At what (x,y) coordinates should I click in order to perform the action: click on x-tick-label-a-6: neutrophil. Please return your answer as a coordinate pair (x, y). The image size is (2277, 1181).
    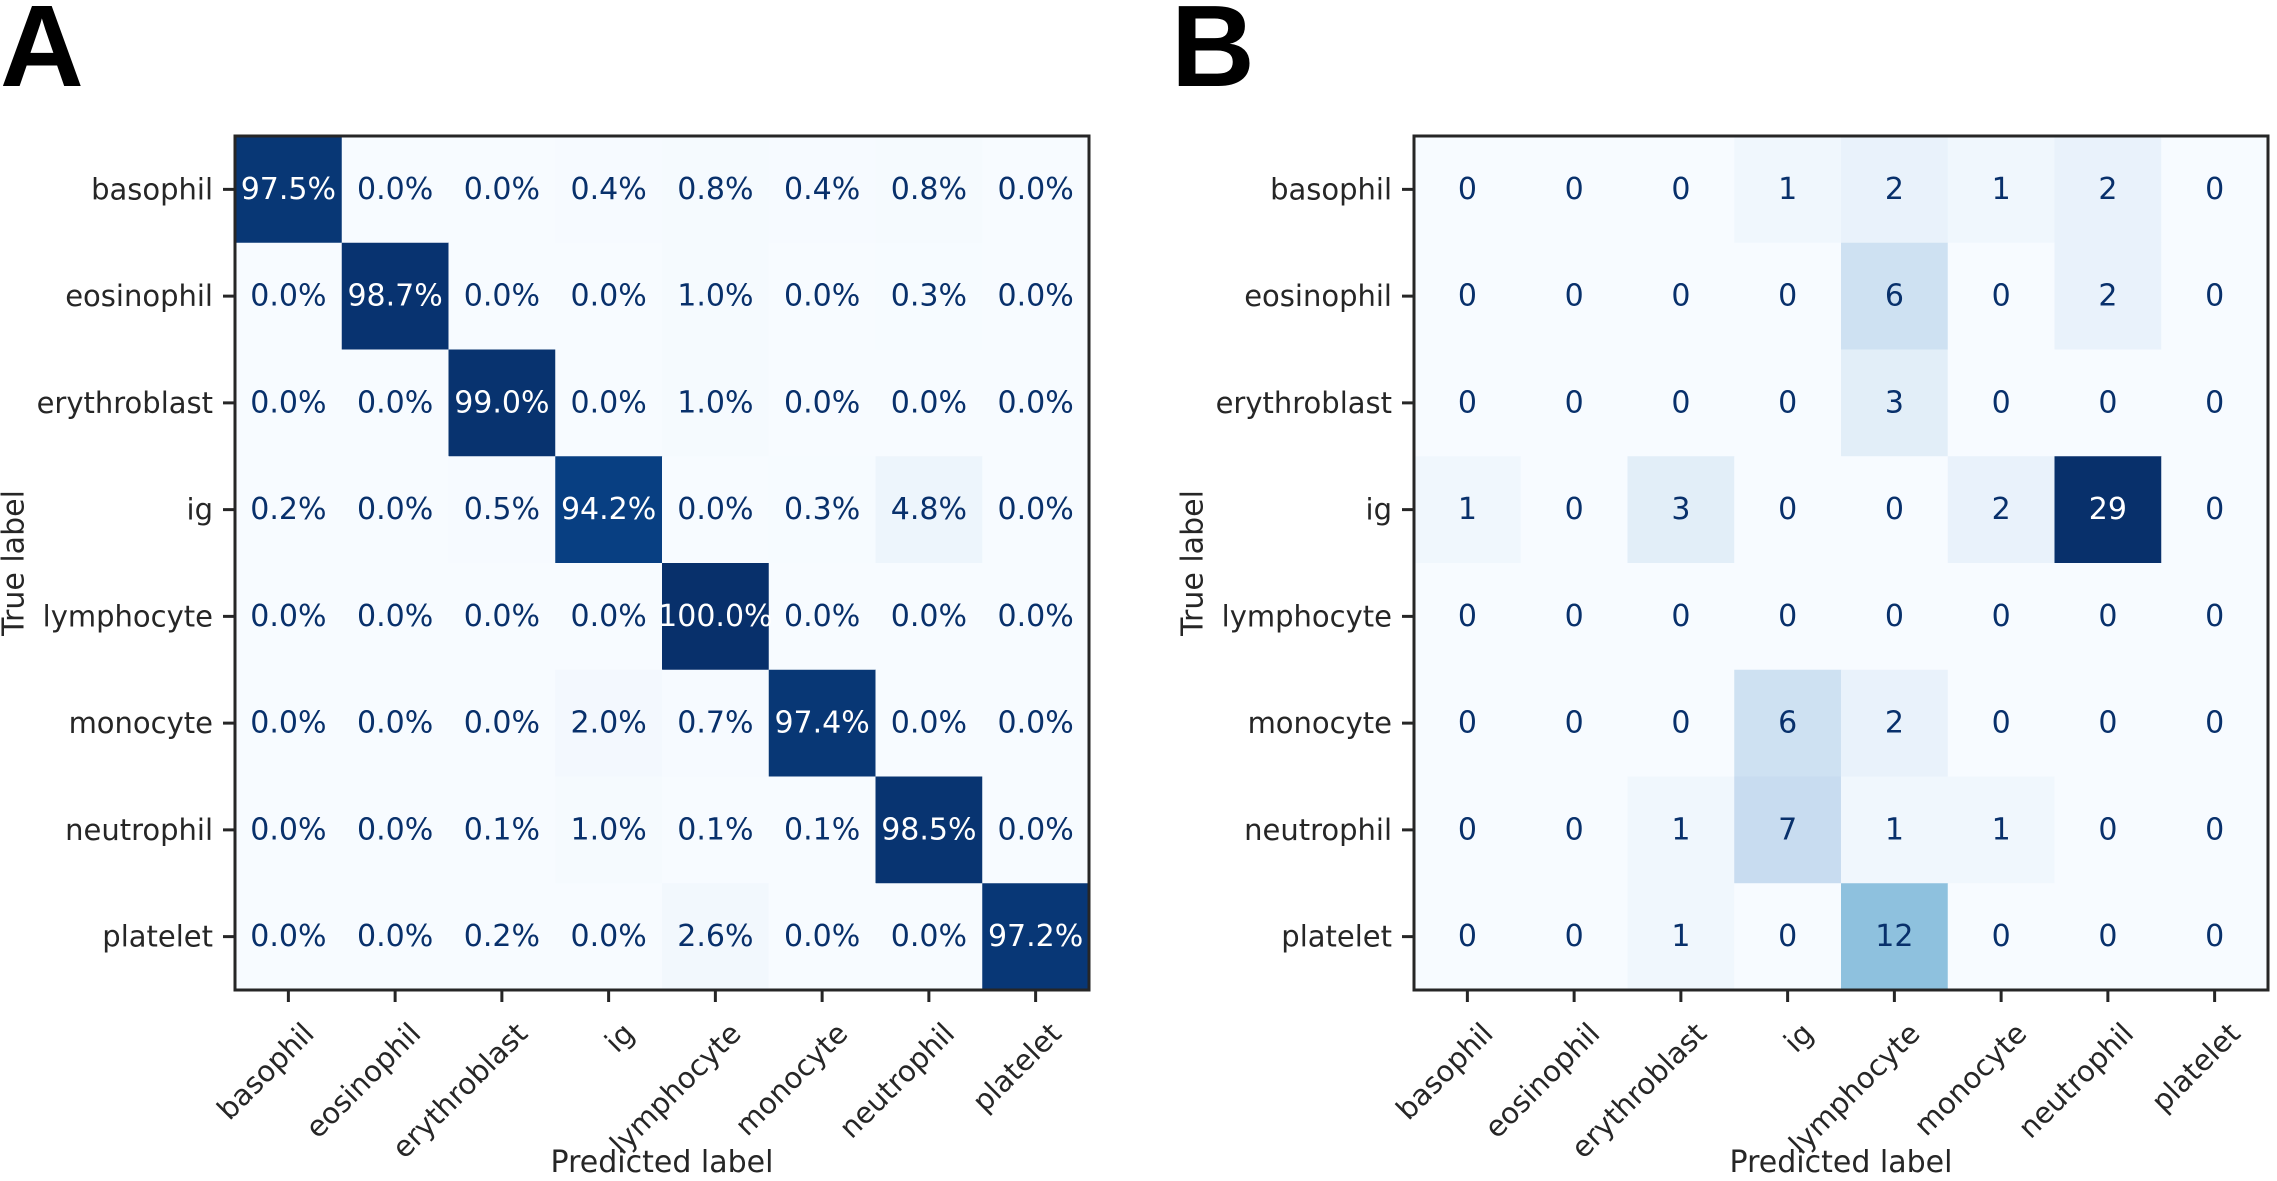
    Looking at the image, I should click on (896, 1080).